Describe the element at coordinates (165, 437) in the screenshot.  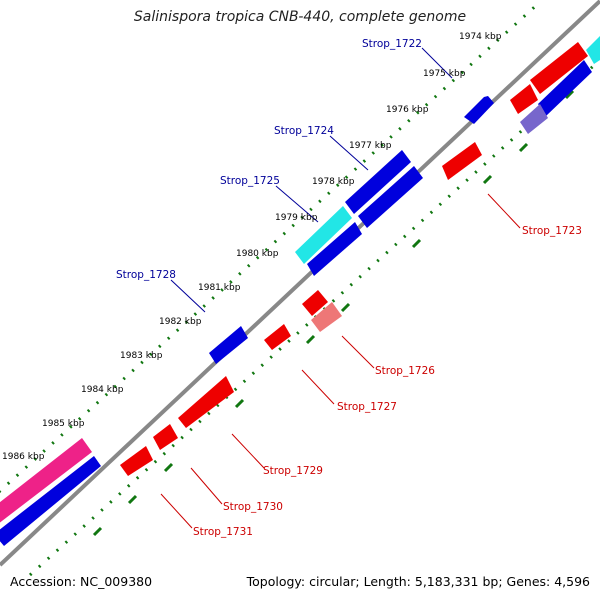
I see `gene-strop-1730-arrow` at that location.